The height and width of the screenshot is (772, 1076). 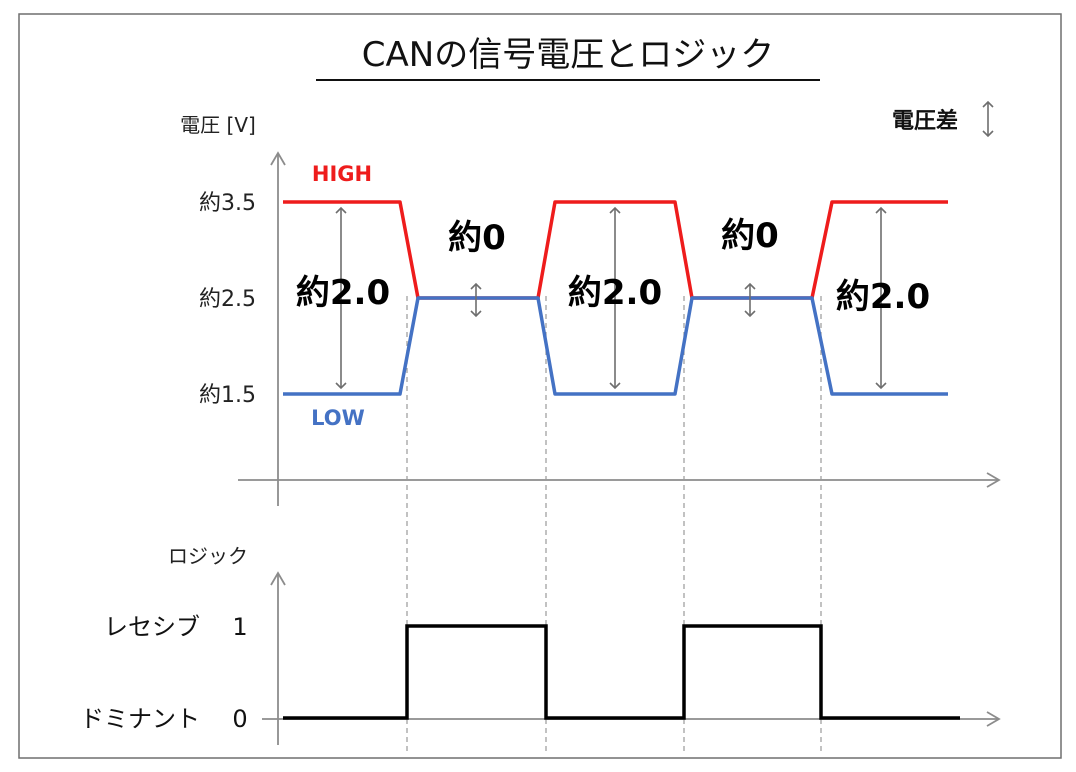 What do you see at coordinates (218, 125) in the screenshot?
I see `voltage-axis-label: 電圧 [V]` at bounding box center [218, 125].